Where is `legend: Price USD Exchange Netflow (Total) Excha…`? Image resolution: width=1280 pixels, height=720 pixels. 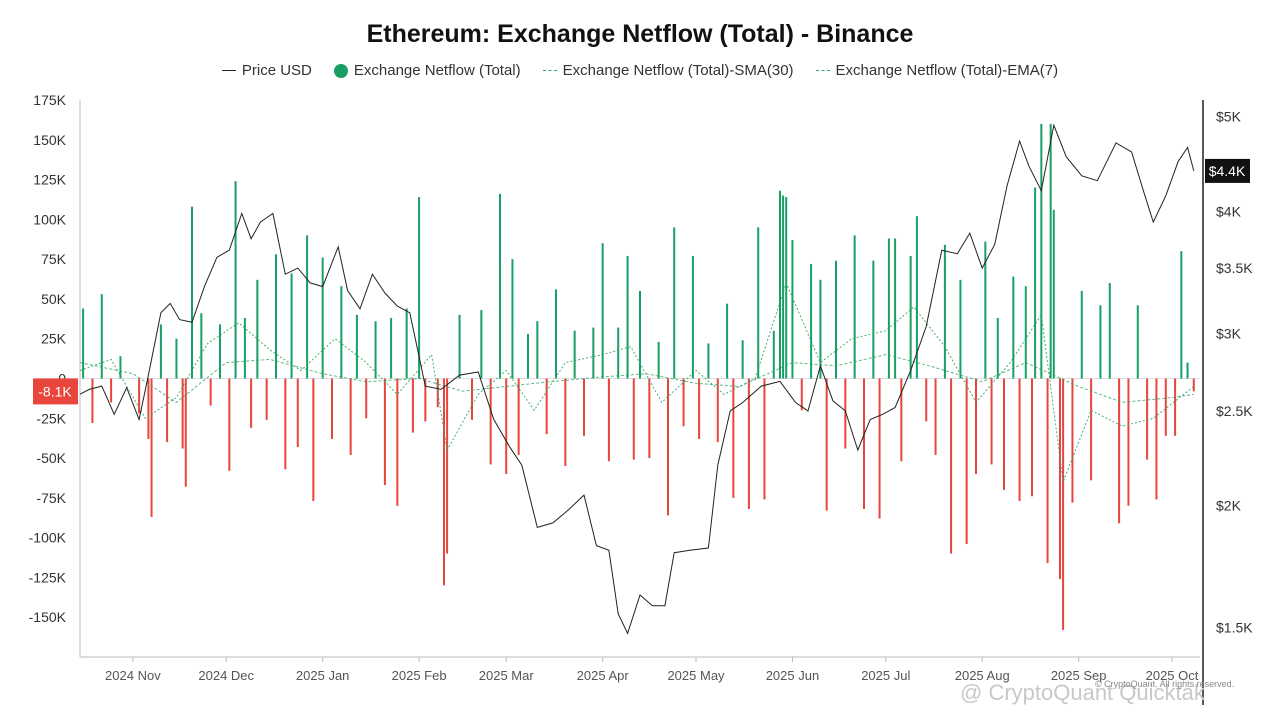 legend: Price USD Exchange Netflow (Total) Excha… is located at coordinates (640, 70).